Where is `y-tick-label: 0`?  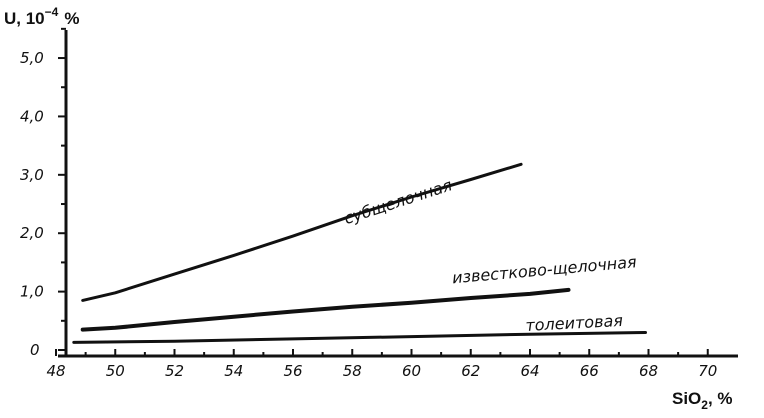
y-tick-label: 0 is located at coordinates (35, 350).